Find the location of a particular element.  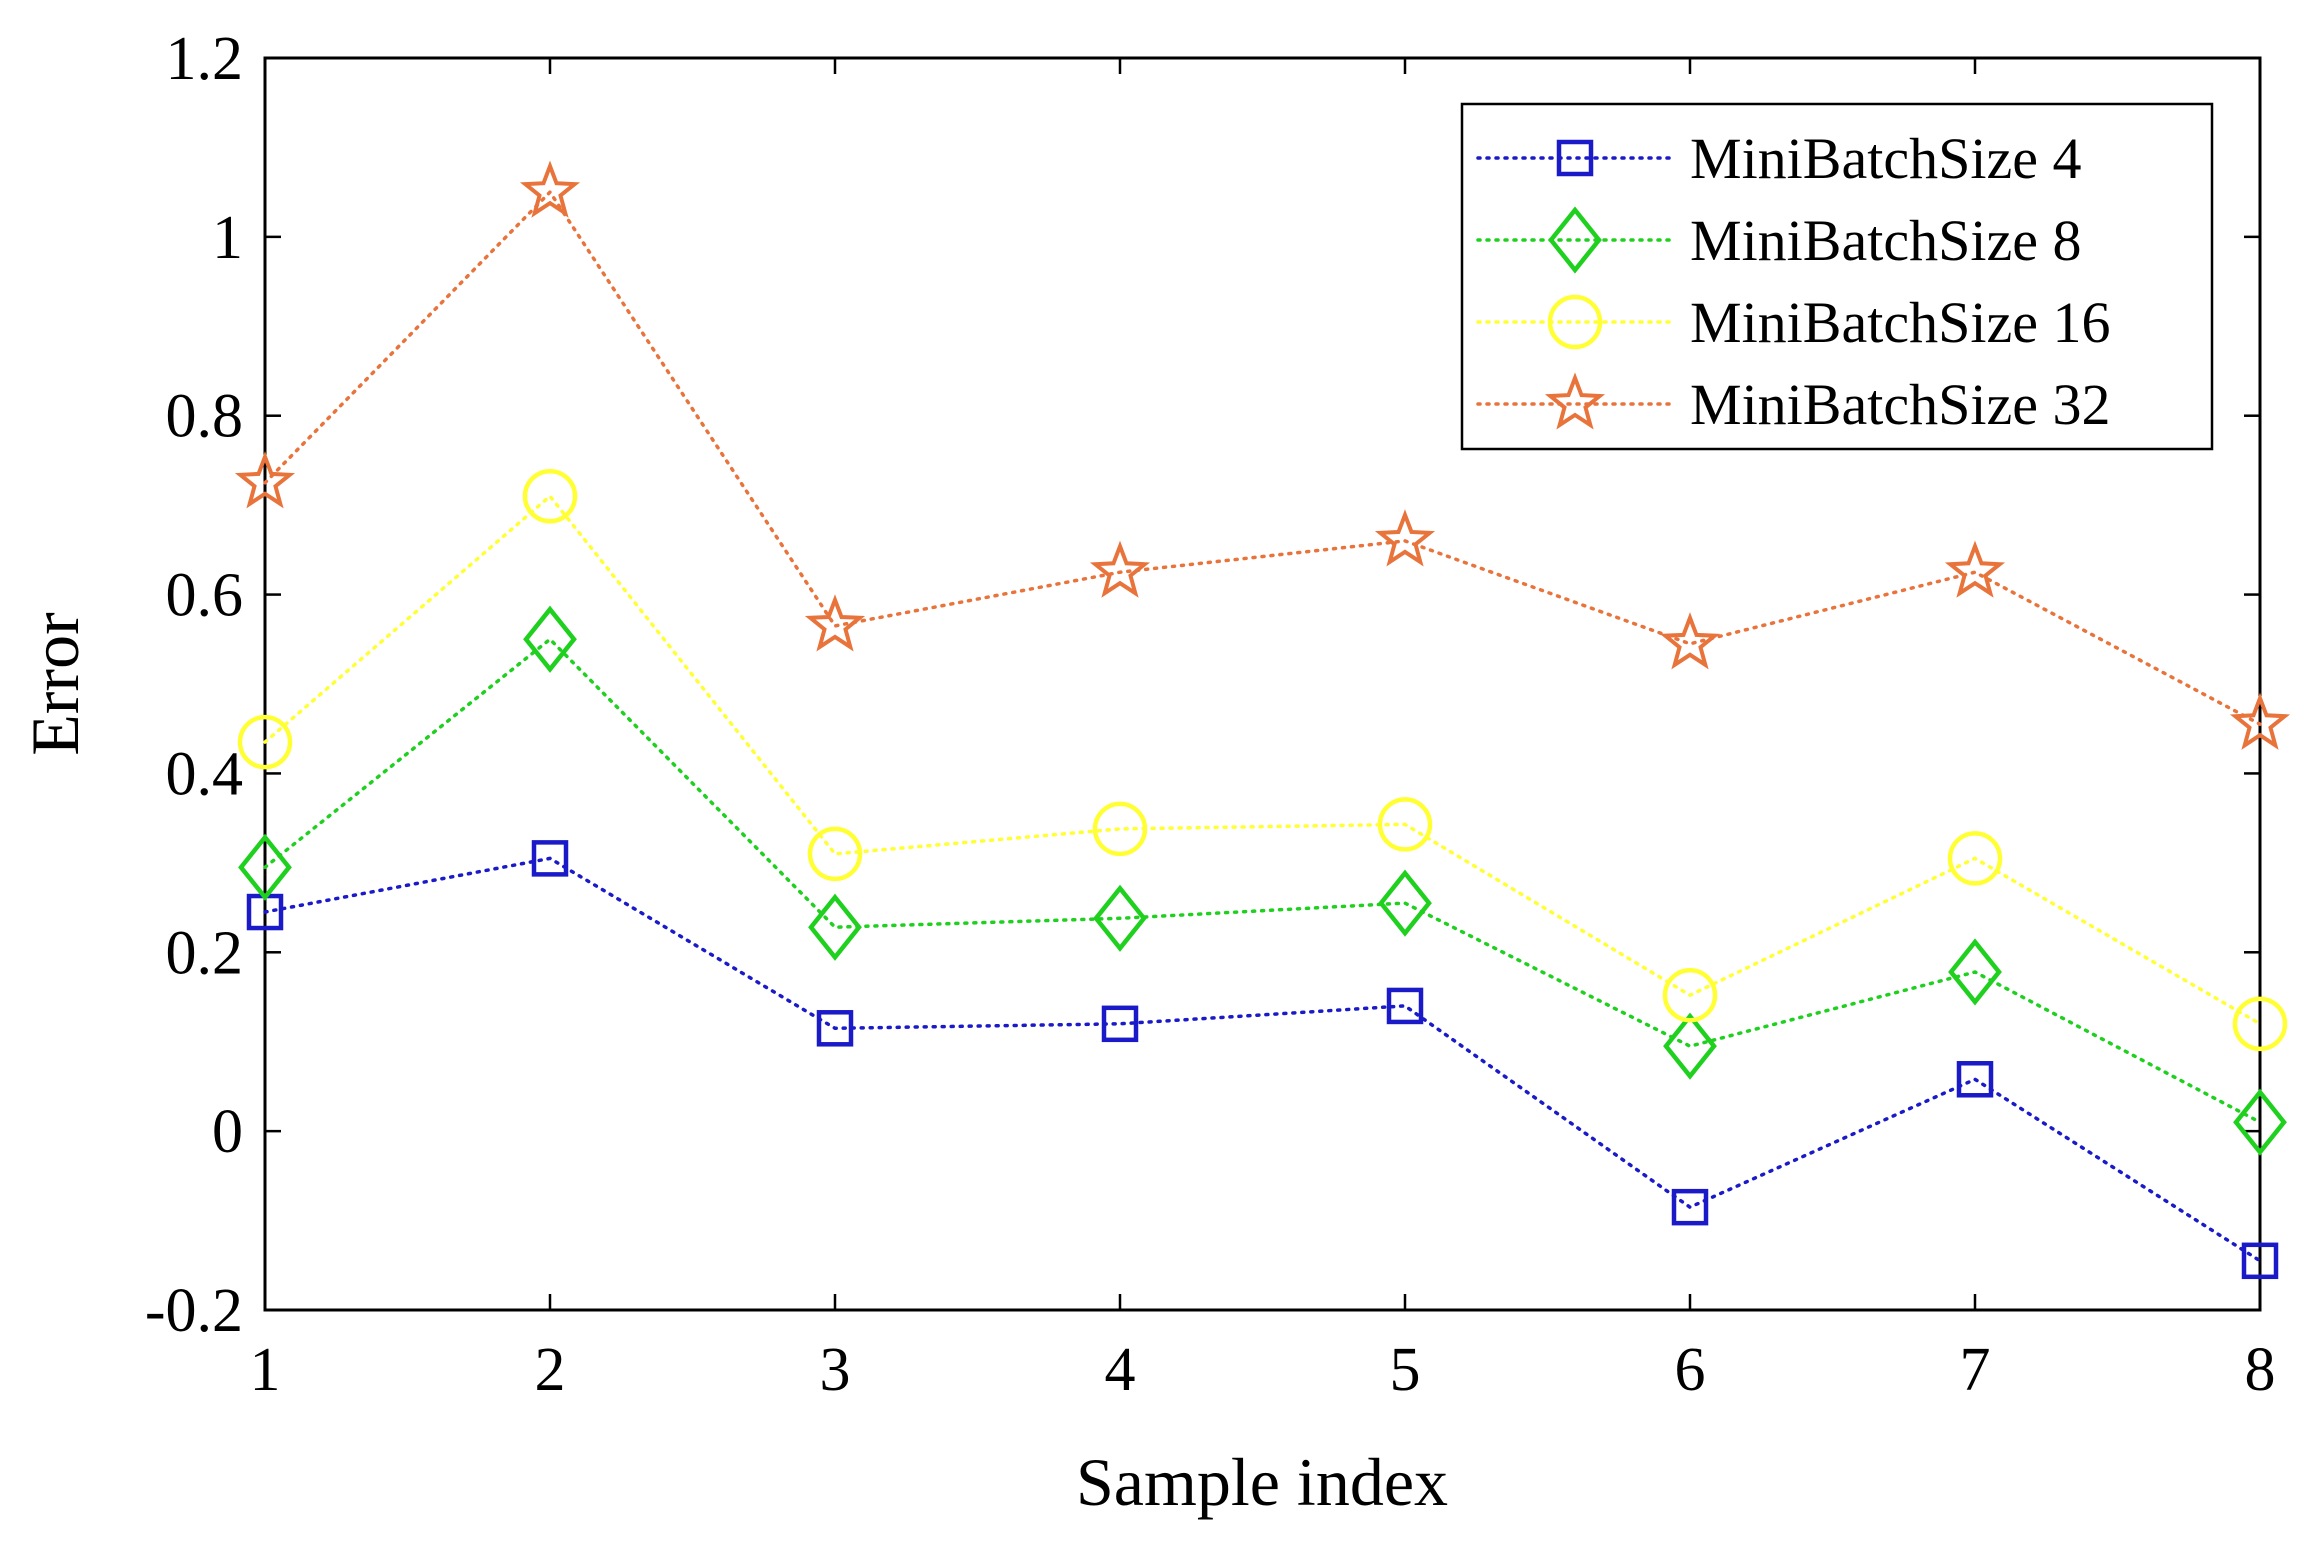

legend-entry: MiniBatchSize 32 is located at coordinates (1793, 404).